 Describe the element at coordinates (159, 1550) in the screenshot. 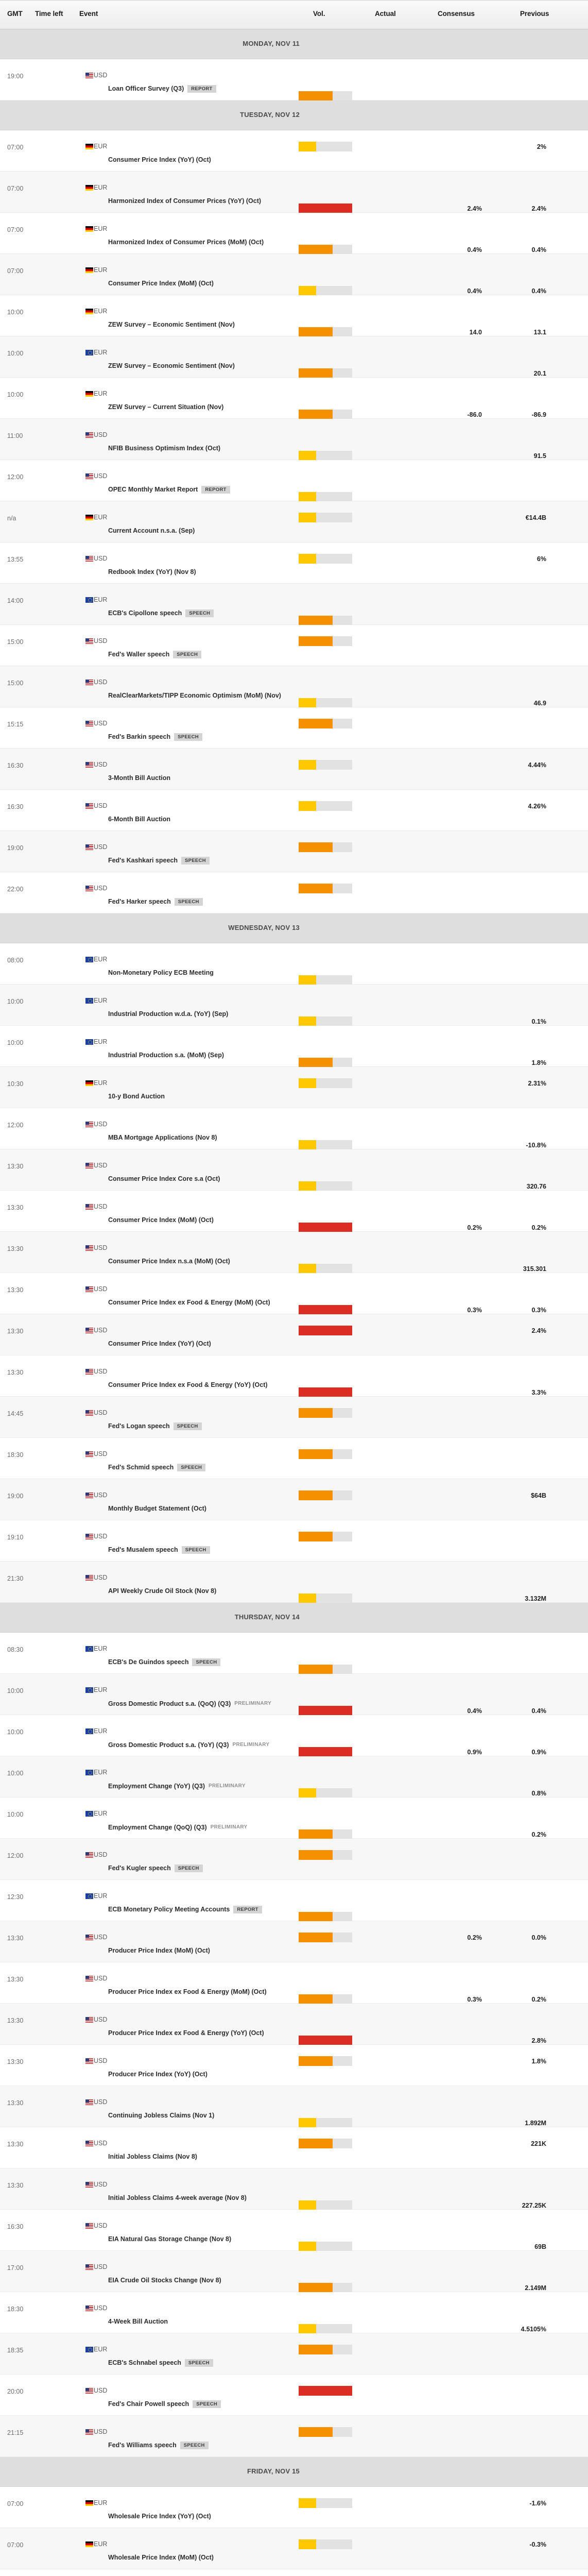

I see `event-name: Fed's Musalem speech SPEECH` at that location.